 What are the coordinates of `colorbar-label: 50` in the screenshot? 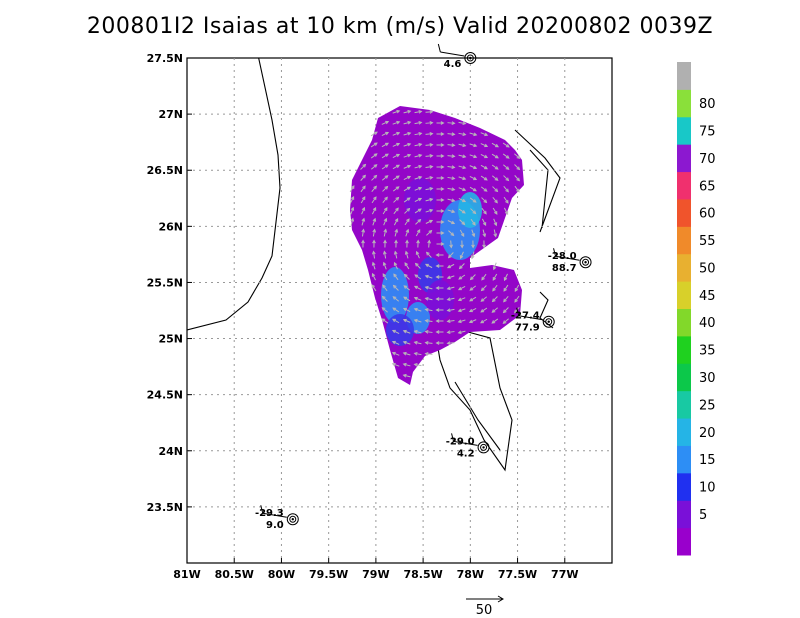 It's located at (707, 268).